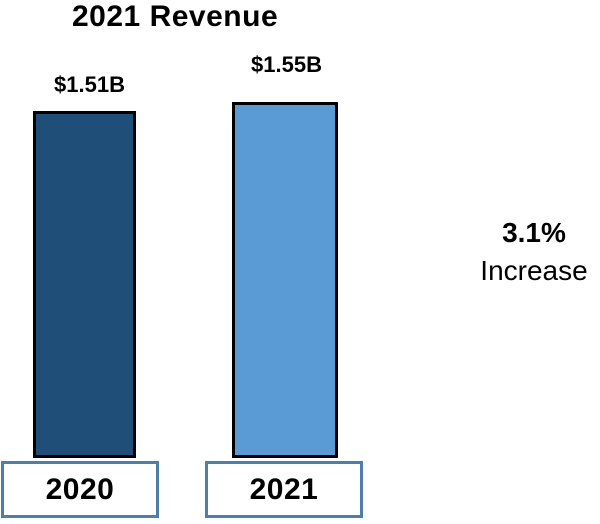 The height and width of the screenshot is (524, 600). What do you see at coordinates (534, 232) in the screenshot?
I see `growth-percent-text: 3.1%` at bounding box center [534, 232].